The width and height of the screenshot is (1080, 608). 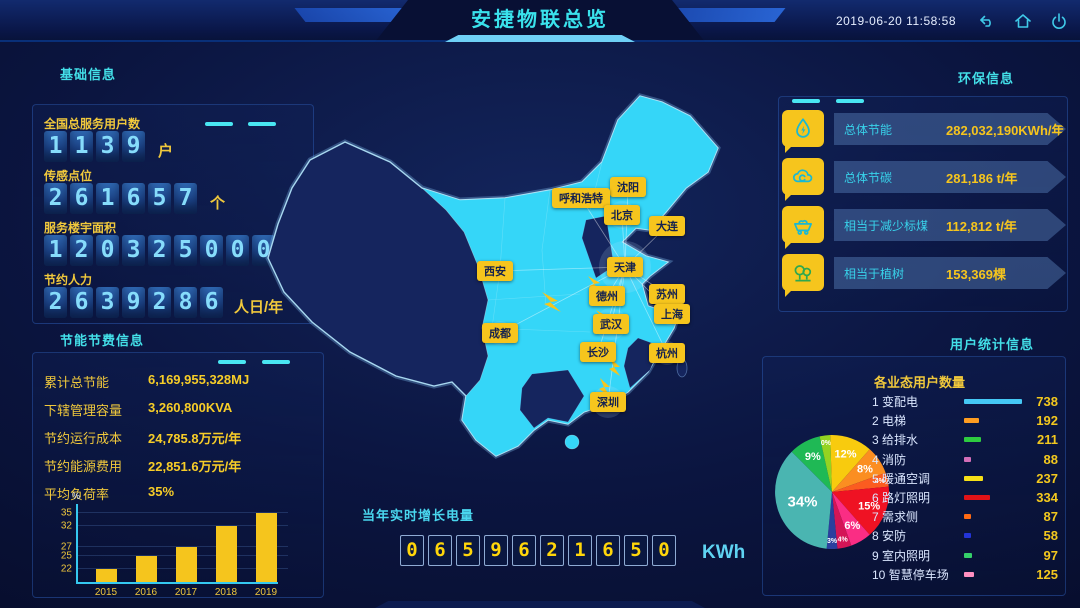 What do you see at coordinates (146, 569) in the screenshot?
I see `bar` at bounding box center [146, 569].